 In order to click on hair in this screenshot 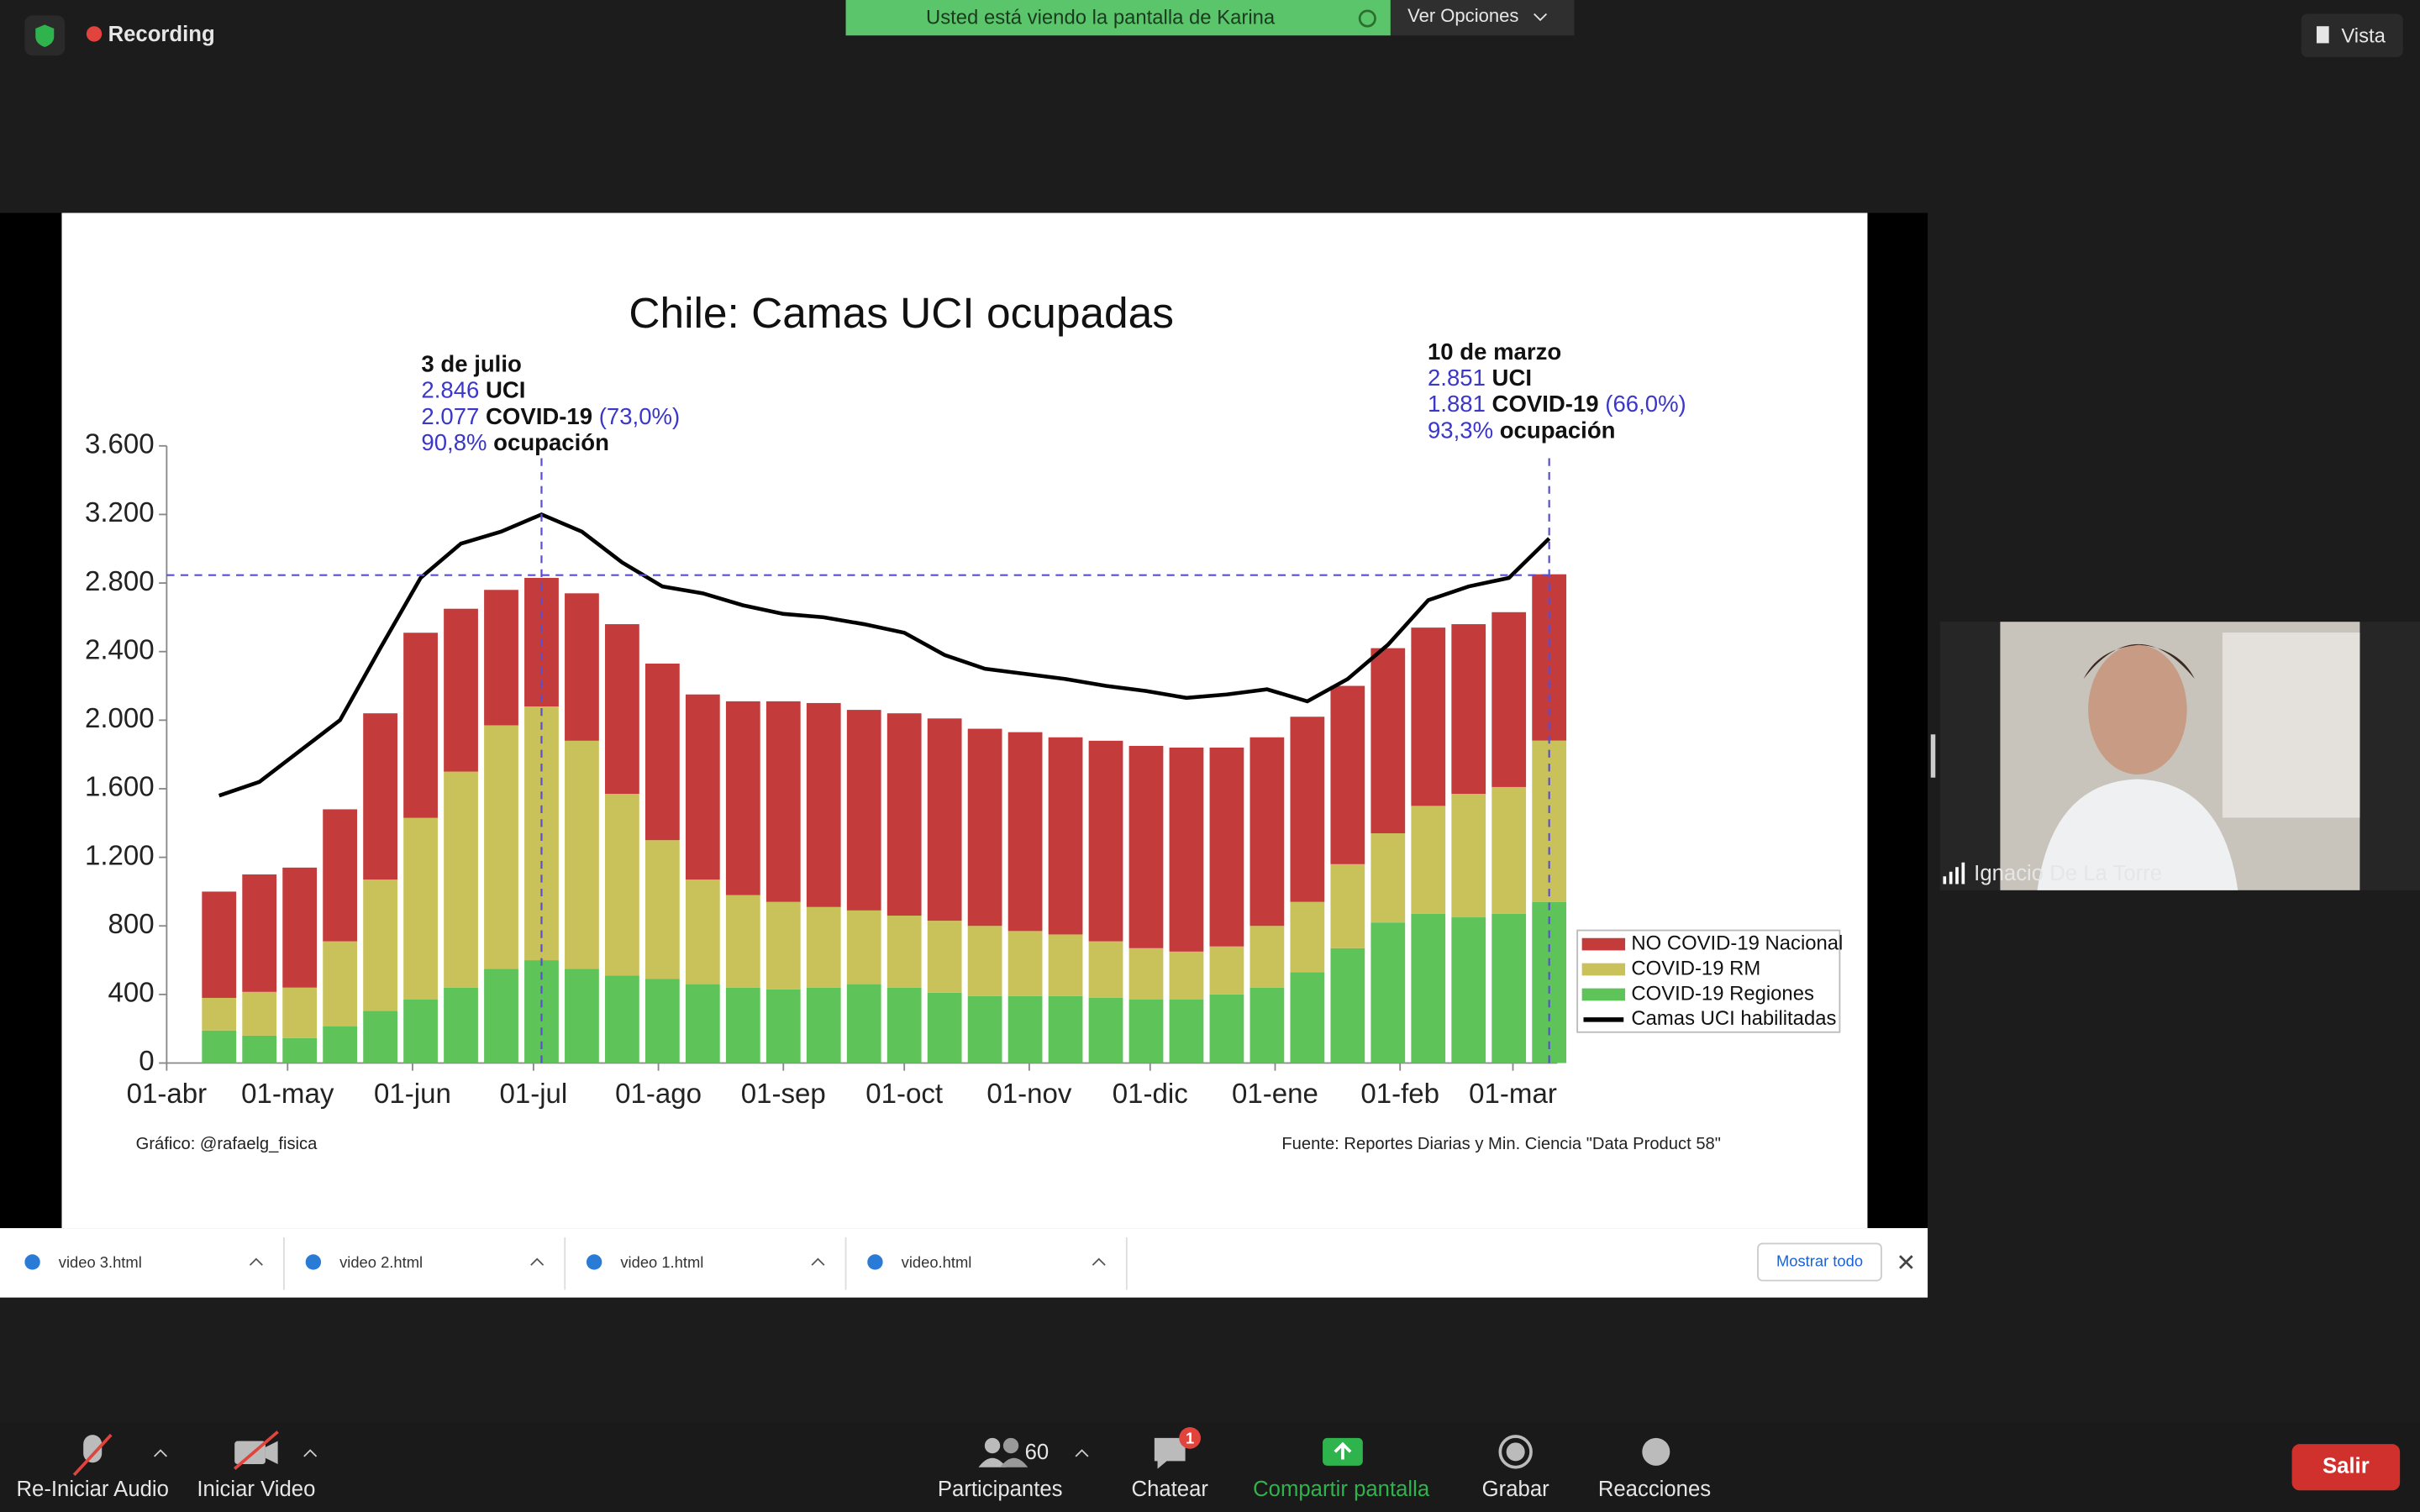, I will do `click(2139, 661)`.